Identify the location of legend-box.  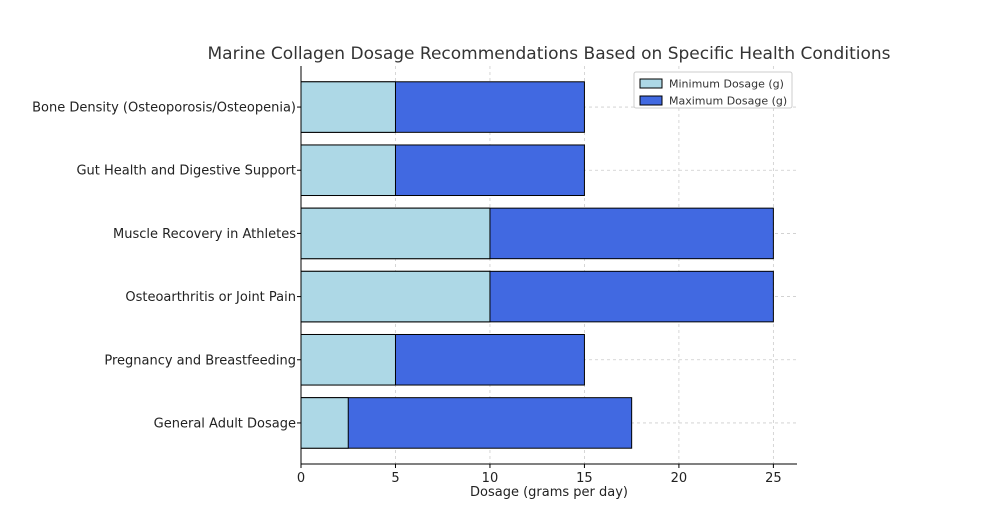
(713, 90).